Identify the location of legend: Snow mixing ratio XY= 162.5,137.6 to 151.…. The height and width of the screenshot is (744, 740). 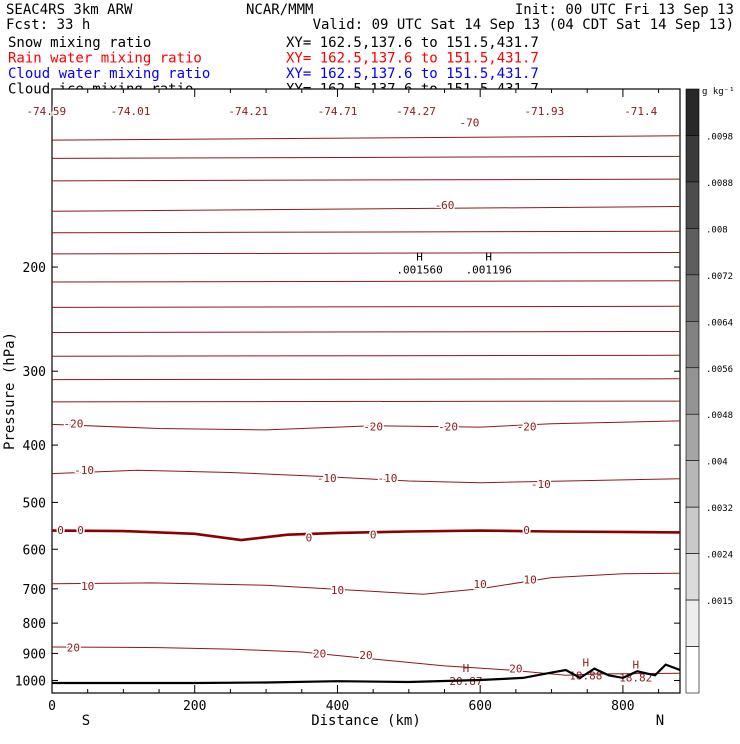
(273, 66).